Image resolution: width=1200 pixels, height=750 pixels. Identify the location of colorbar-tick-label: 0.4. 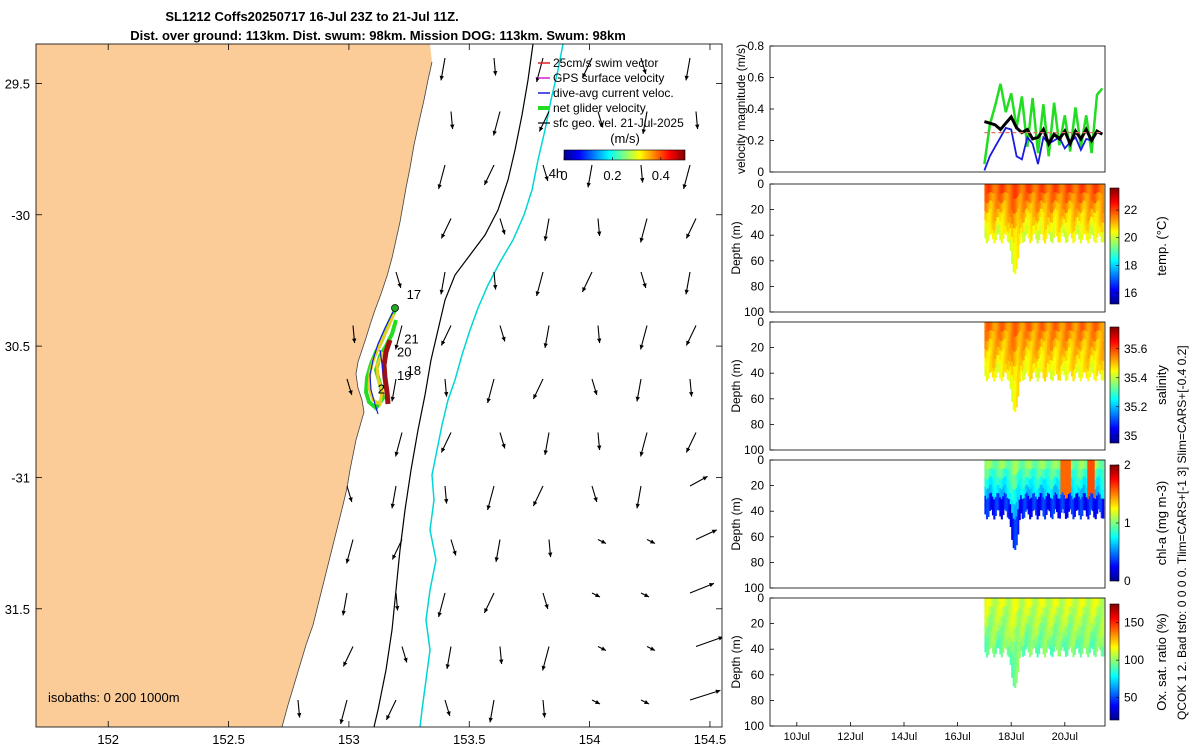
(661, 175).